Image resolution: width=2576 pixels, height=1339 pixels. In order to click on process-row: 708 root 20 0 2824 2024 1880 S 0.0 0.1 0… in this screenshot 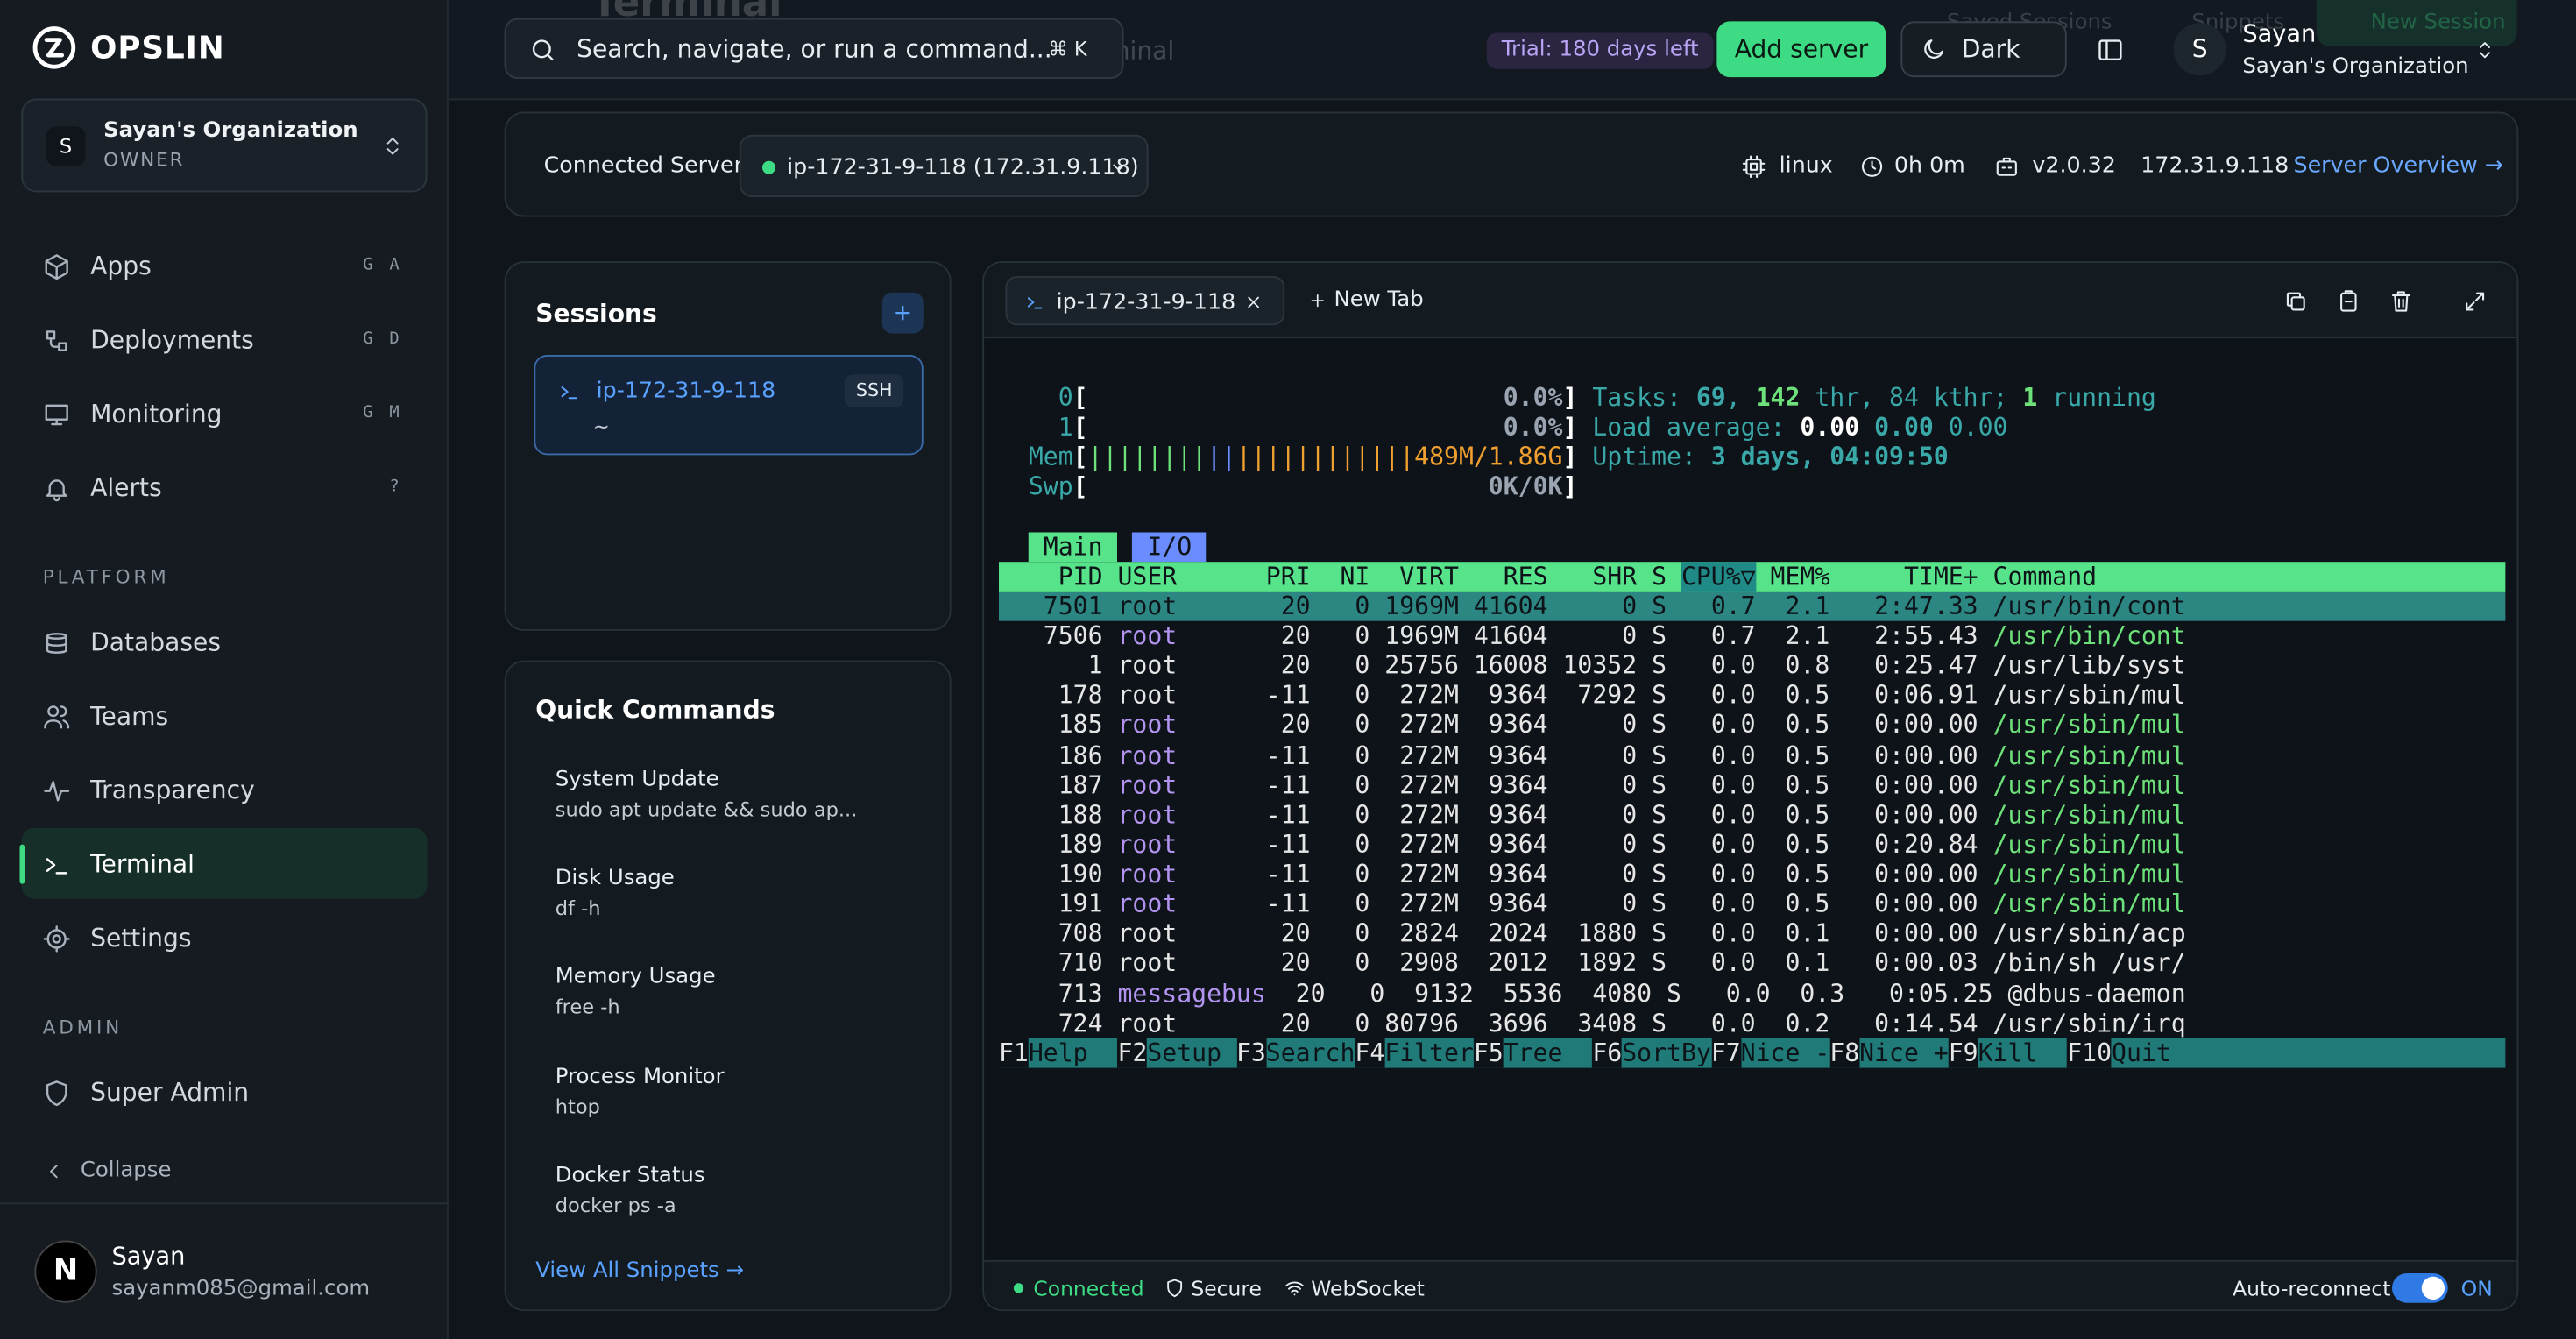, I will do `click(1752, 933)`.